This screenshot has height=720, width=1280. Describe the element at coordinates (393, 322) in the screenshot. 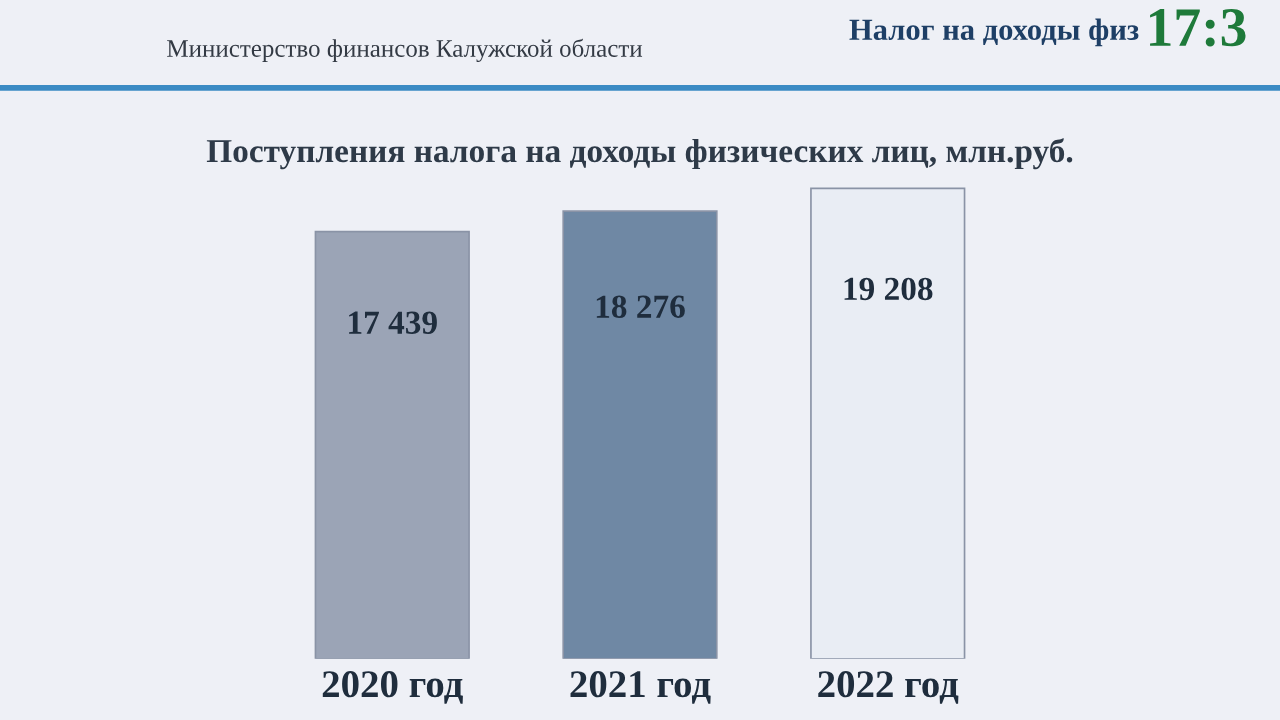

I see `data-label: 17 439` at that location.